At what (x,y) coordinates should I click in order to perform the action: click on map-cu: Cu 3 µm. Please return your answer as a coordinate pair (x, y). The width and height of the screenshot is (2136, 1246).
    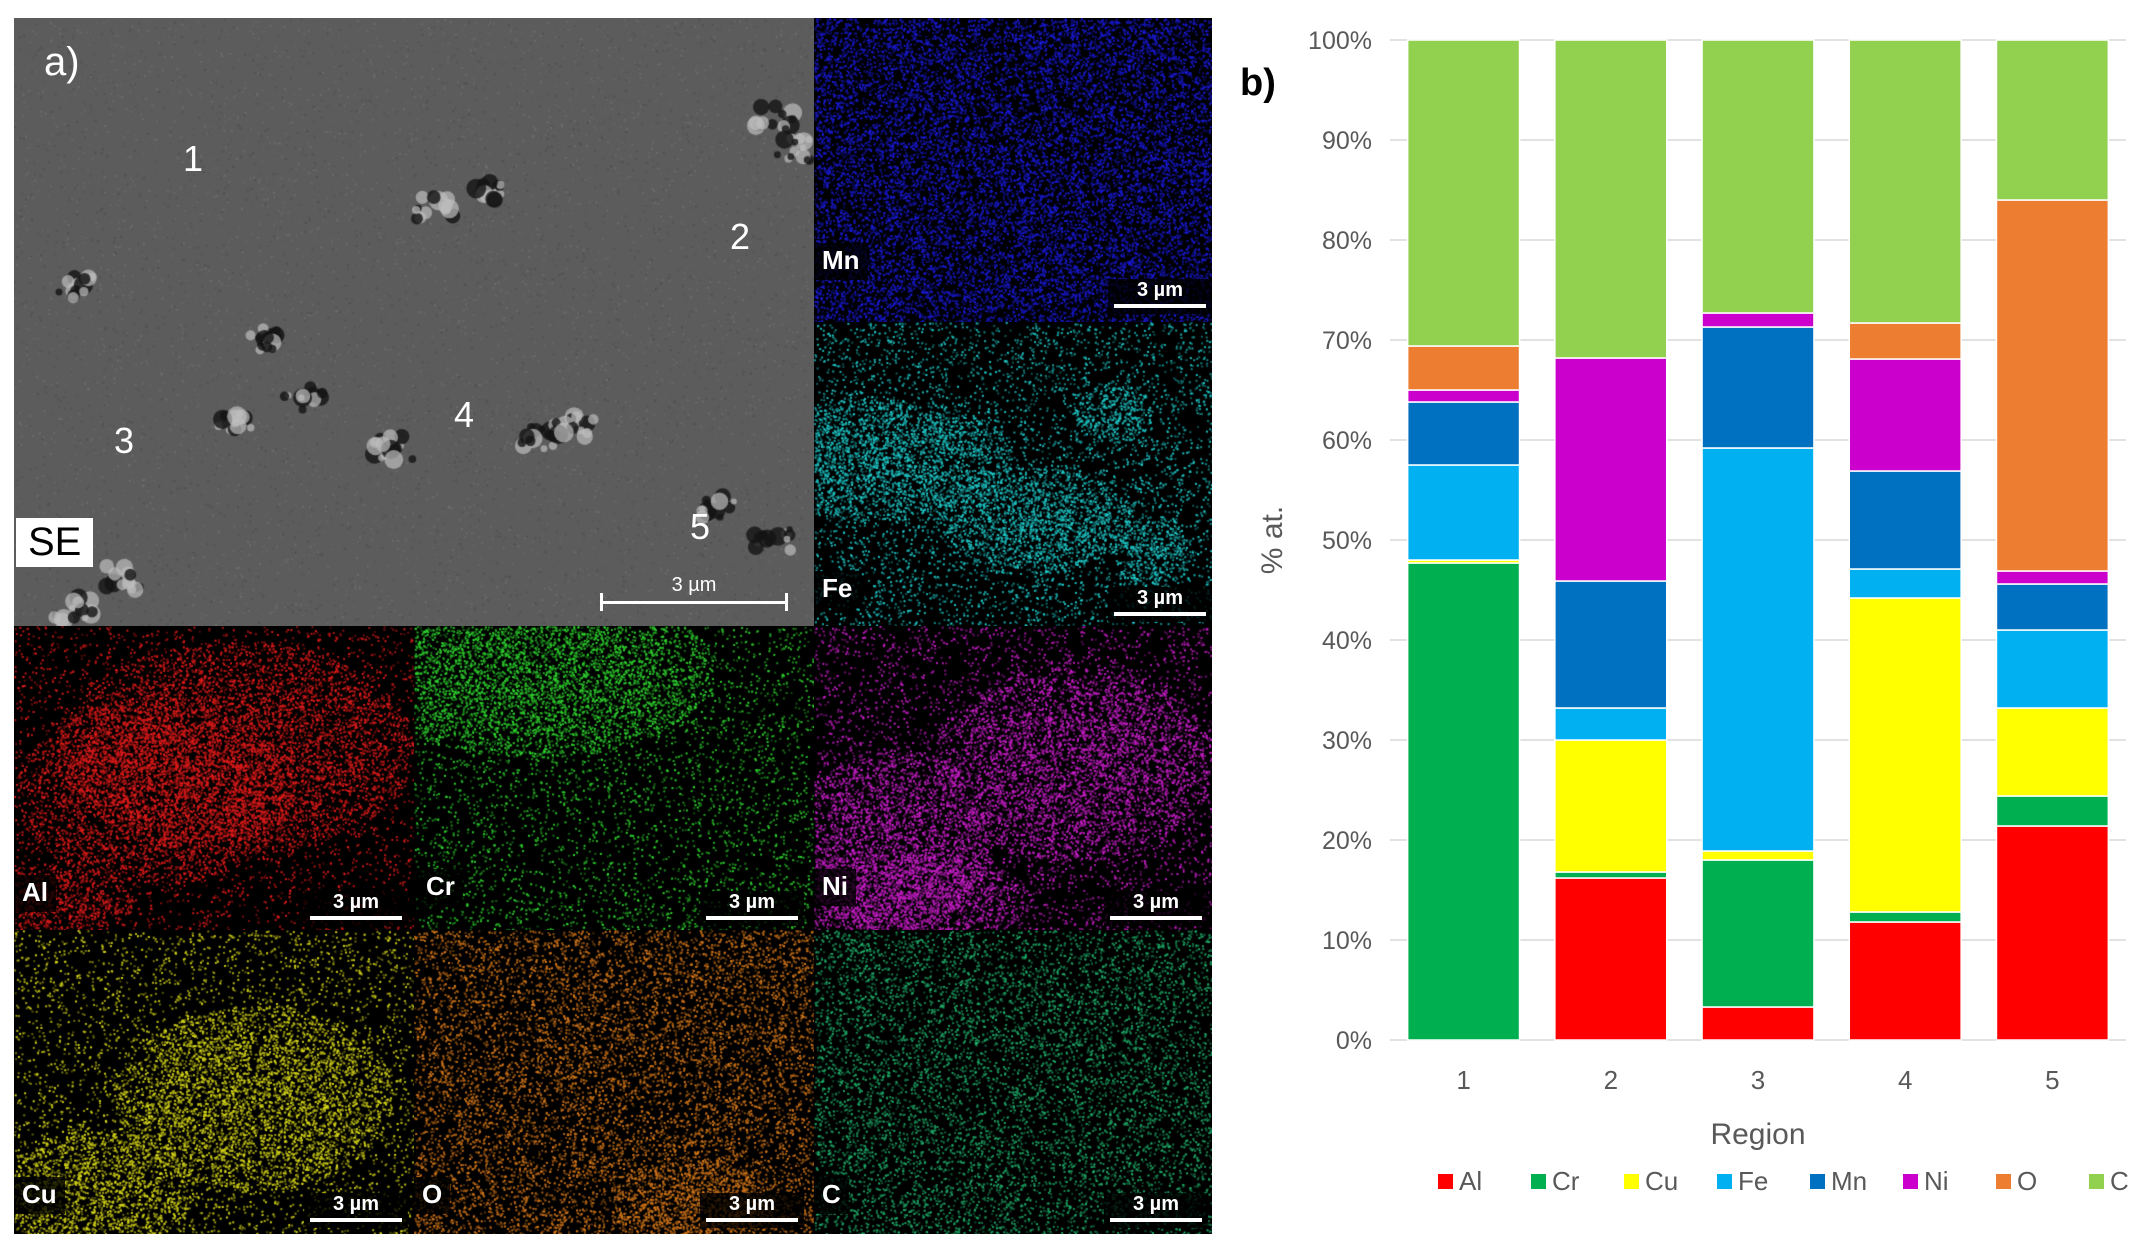
    Looking at the image, I should click on (214, 1082).